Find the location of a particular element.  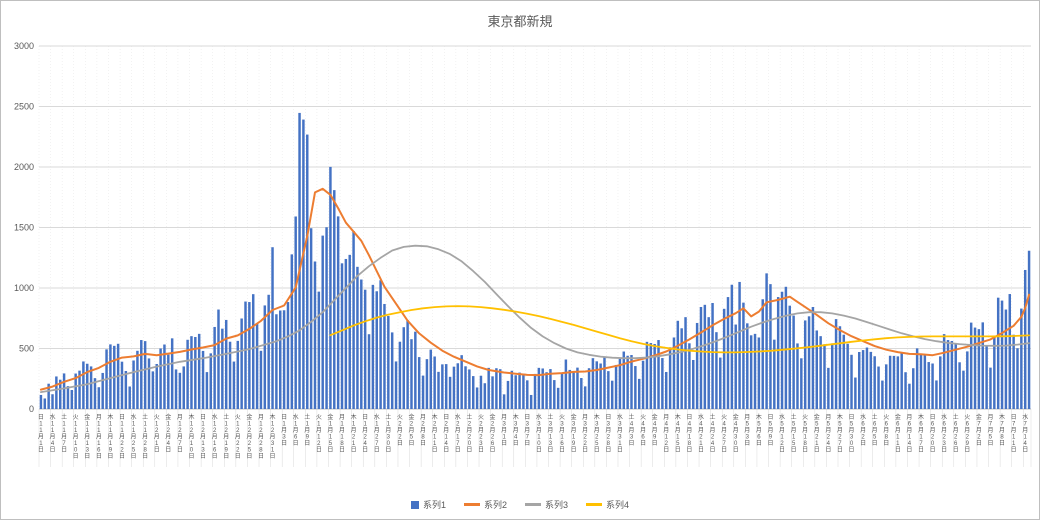

legend-label: 系列2 is located at coordinates (495, 505).